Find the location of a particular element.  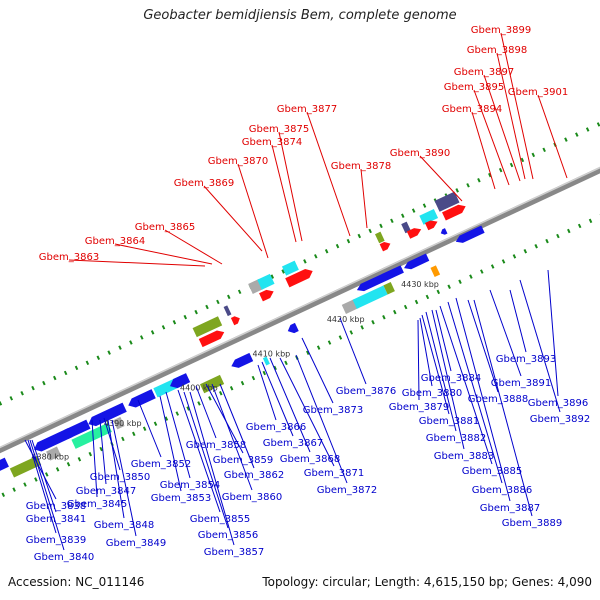

bottom-gene-label: Gbem_3862 is located at coordinates (254, 475).